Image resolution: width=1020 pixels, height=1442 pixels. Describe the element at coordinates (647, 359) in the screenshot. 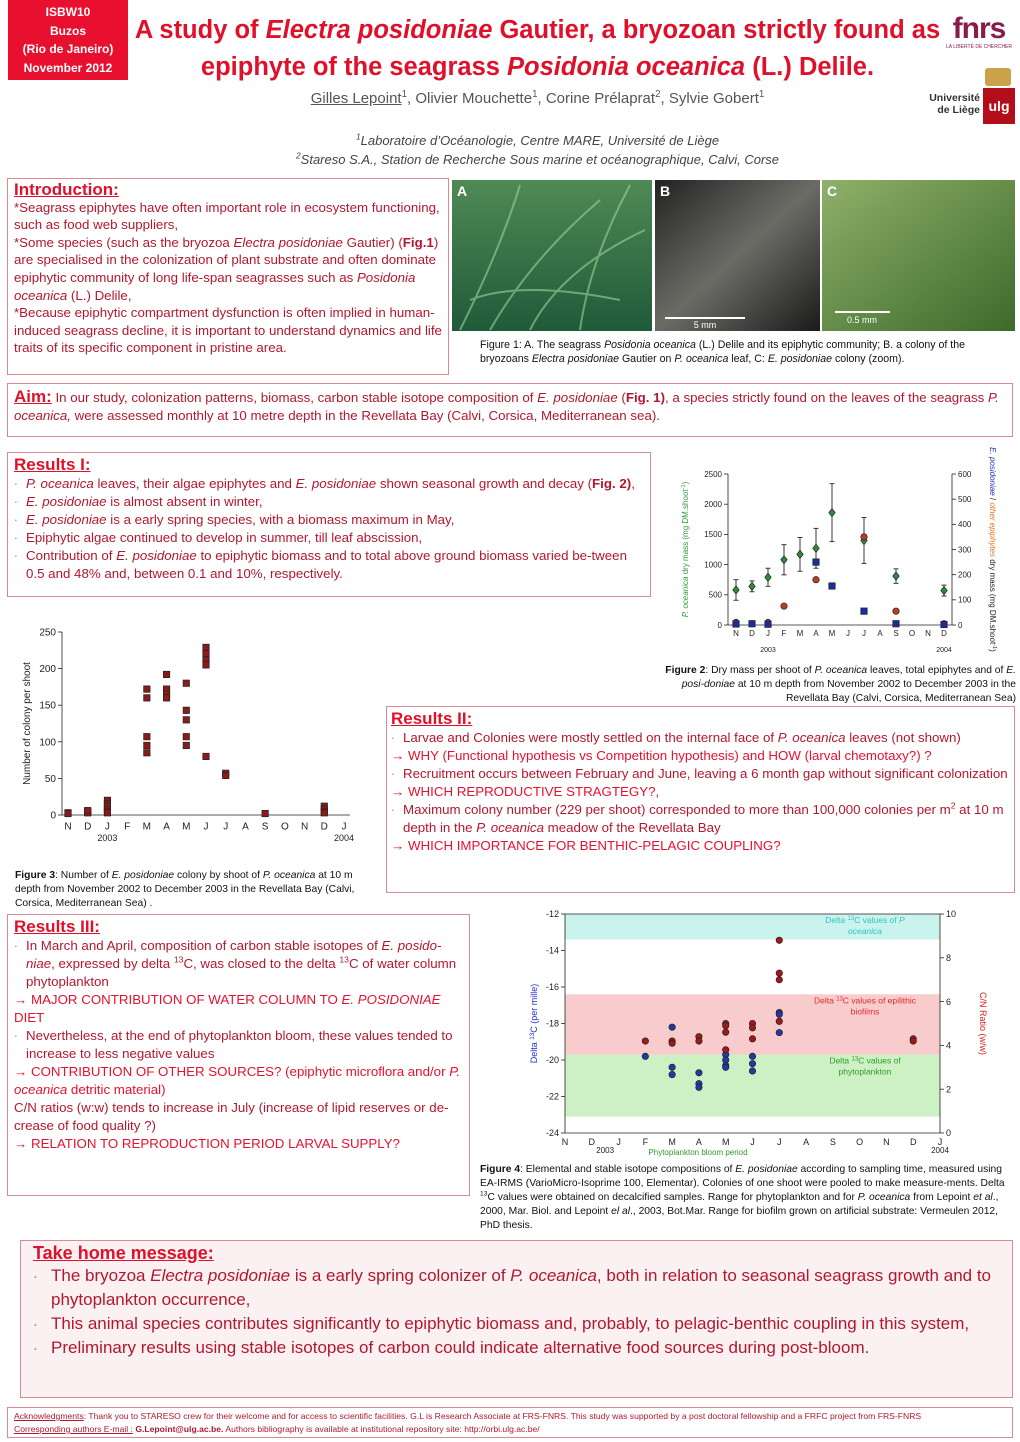

I see `text-run: Gautier on` at that location.